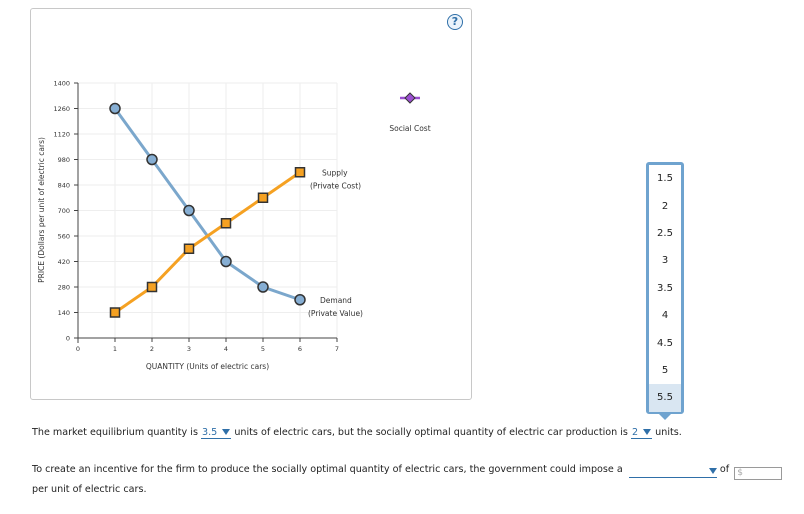 Image resolution: width=804 pixels, height=514 pixels. What do you see at coordinates (409, 128) in the screenshot?
I see `social-cost-label: Social Cost` at bounding box center [409, 128].